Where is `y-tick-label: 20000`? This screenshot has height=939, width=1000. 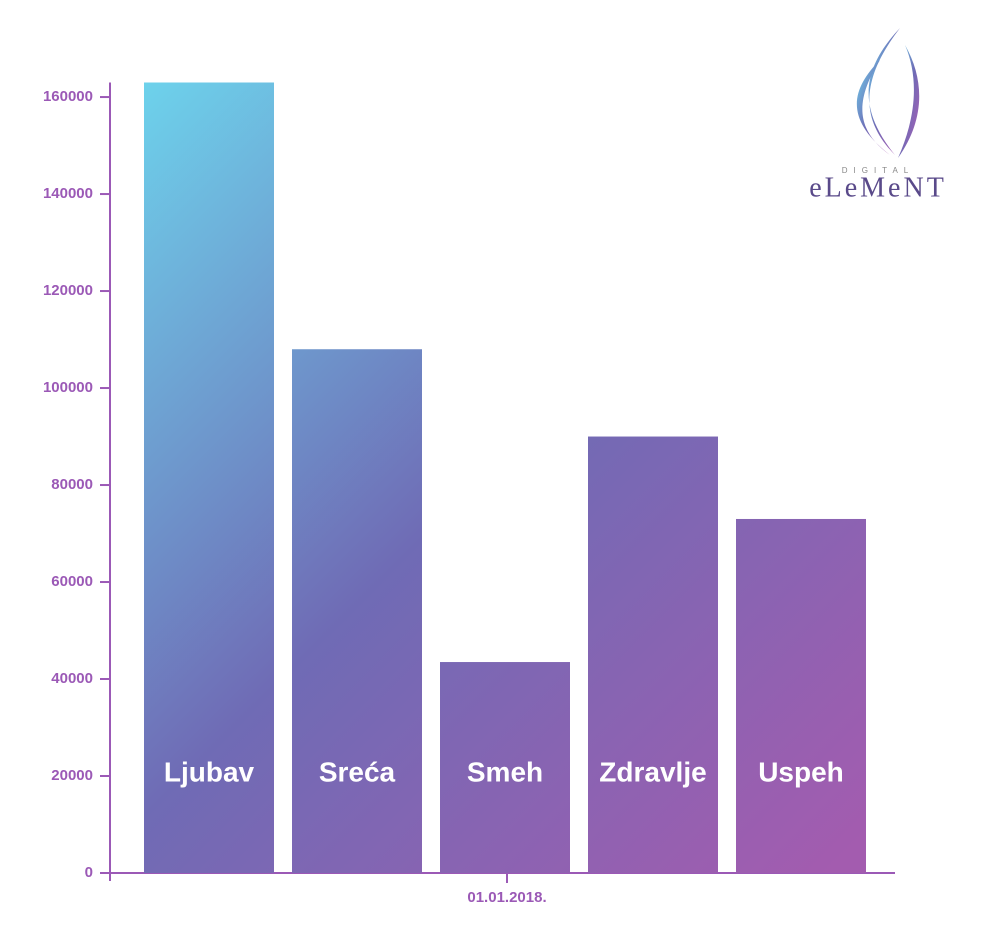
y-tick-label: 20000 is located at coordinates (72, 775).